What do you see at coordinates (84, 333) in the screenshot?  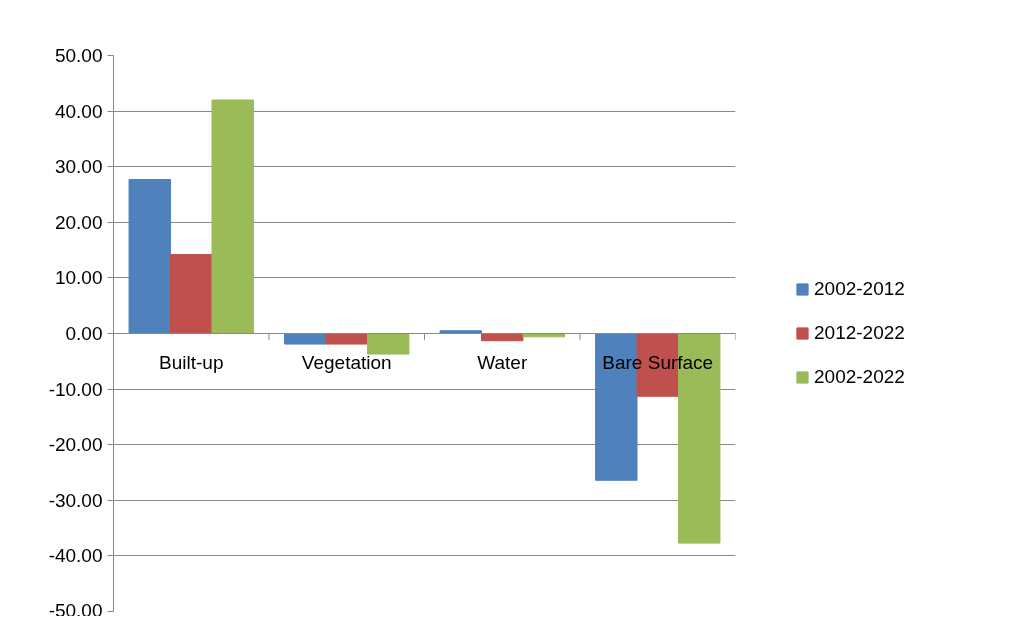 I see `y-tick-label: 0.00` at bounding box center [84, 333].